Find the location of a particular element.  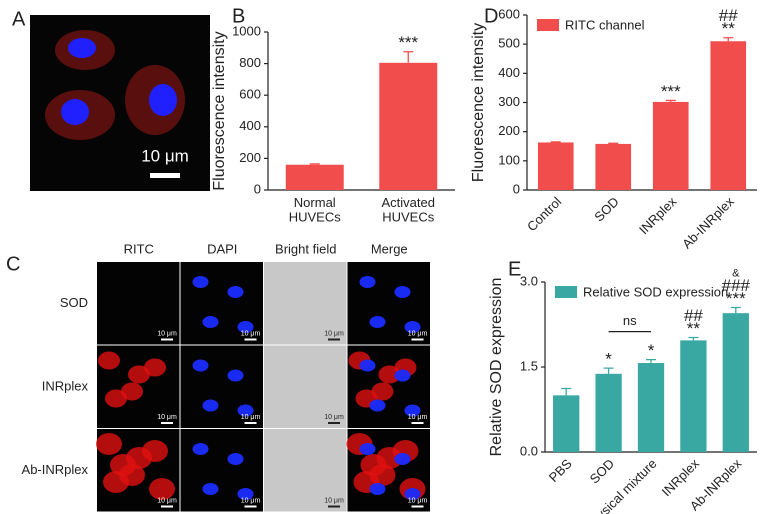

y-axis-label: Relative SOD expression is located at coordinates (496, 367).